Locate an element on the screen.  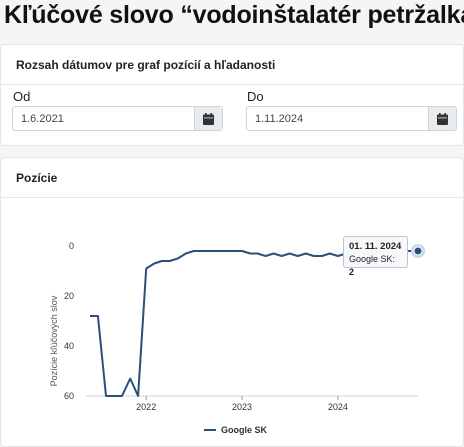
tooltip-value-row: Google SK: 2 is located at coordinates (375, 266).